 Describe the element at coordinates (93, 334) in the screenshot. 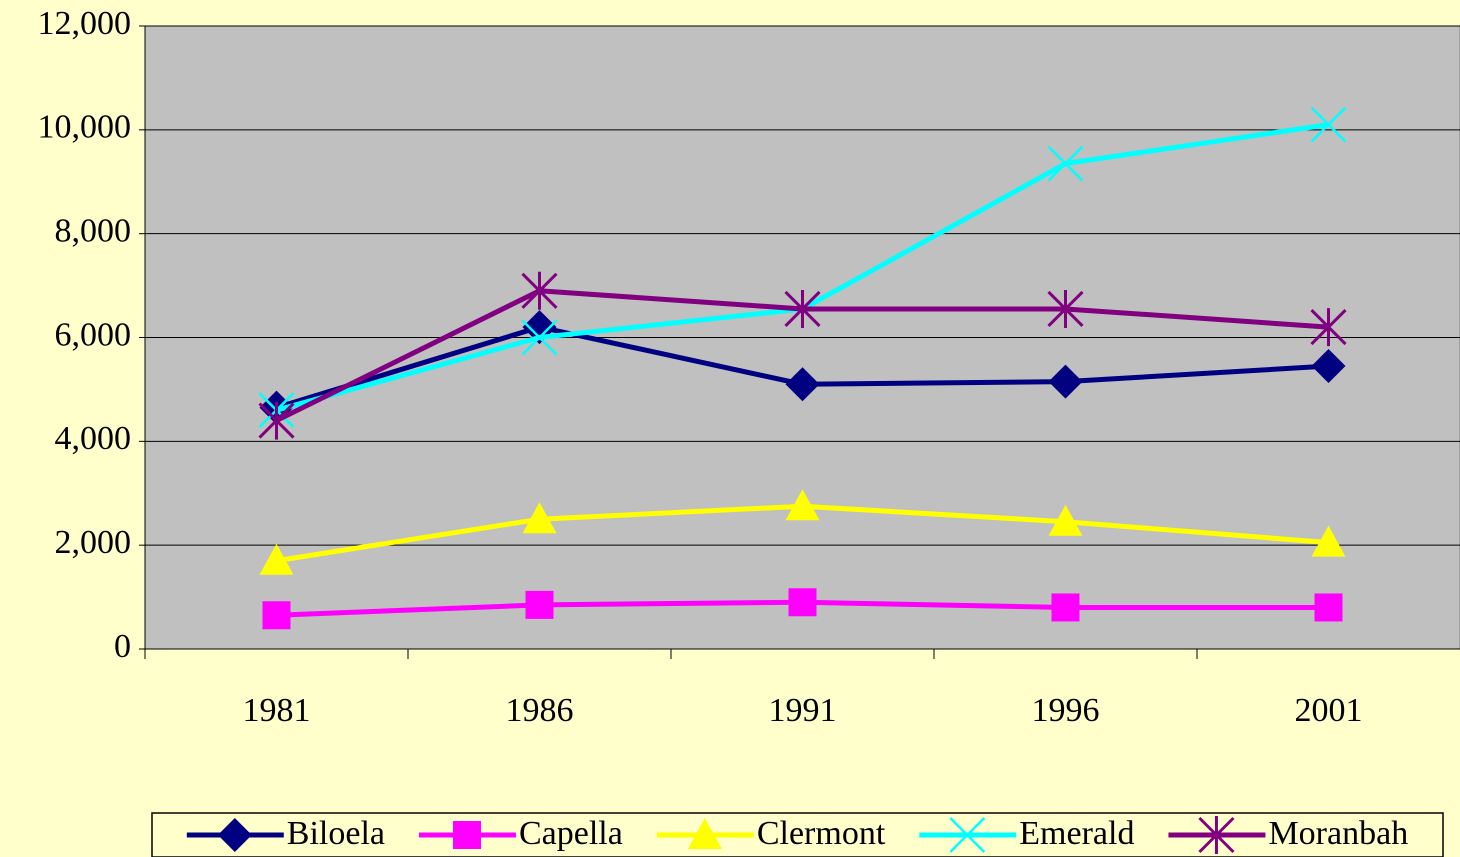

I see `y-tick-label: 6,000` at that location.